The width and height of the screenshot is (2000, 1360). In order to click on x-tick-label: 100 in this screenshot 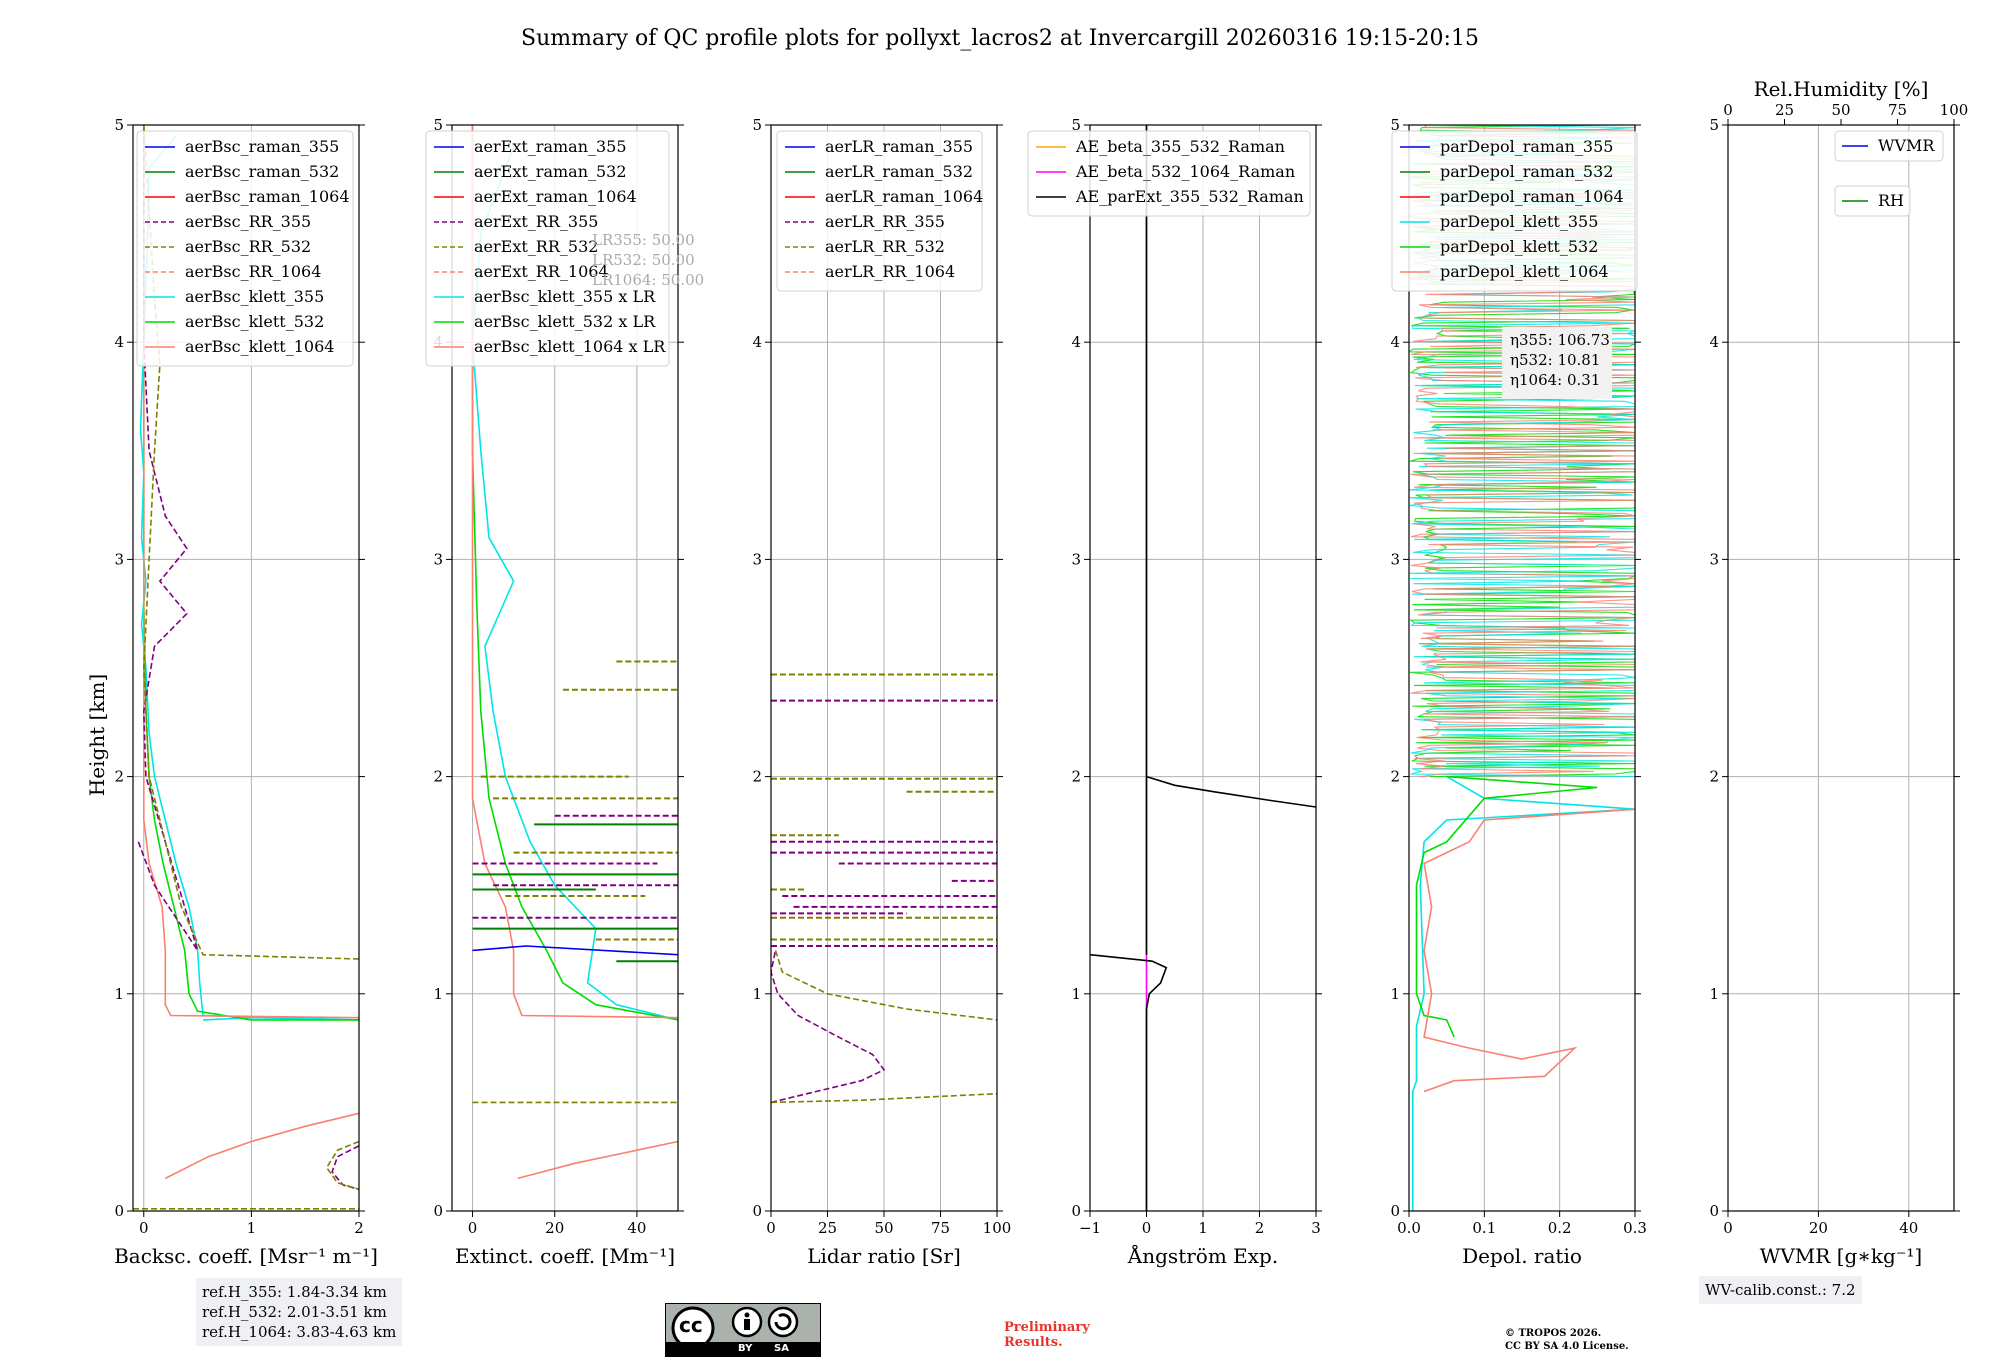, I will do `click(997, 1228)`.